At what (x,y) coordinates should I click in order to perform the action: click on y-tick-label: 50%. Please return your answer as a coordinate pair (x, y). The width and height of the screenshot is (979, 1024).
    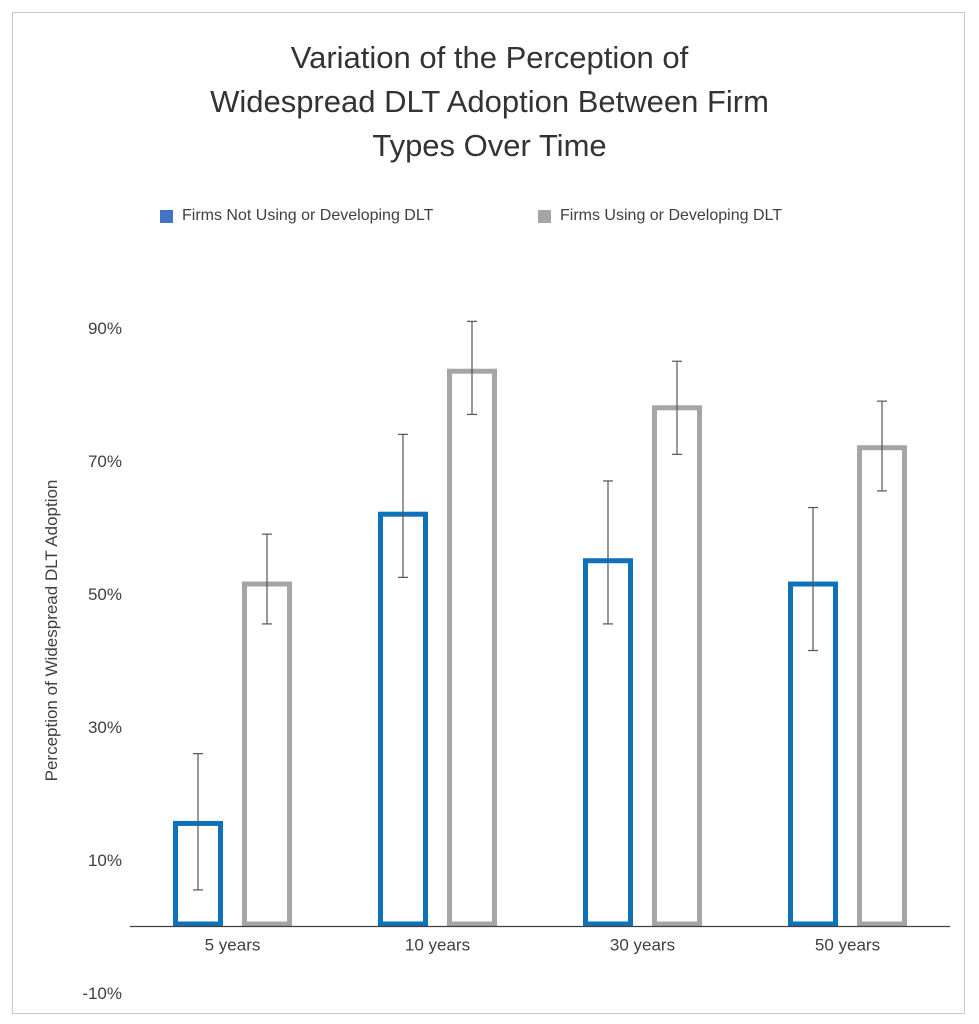
    Looking at the image, I should click on (105, 594).